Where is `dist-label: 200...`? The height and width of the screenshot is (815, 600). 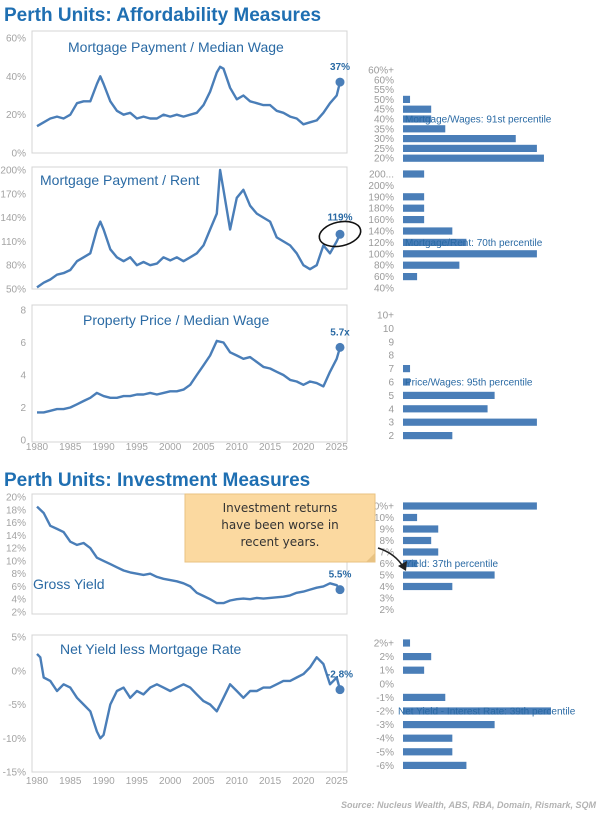 dist-label: 200... is located at coordinates (381, 175).